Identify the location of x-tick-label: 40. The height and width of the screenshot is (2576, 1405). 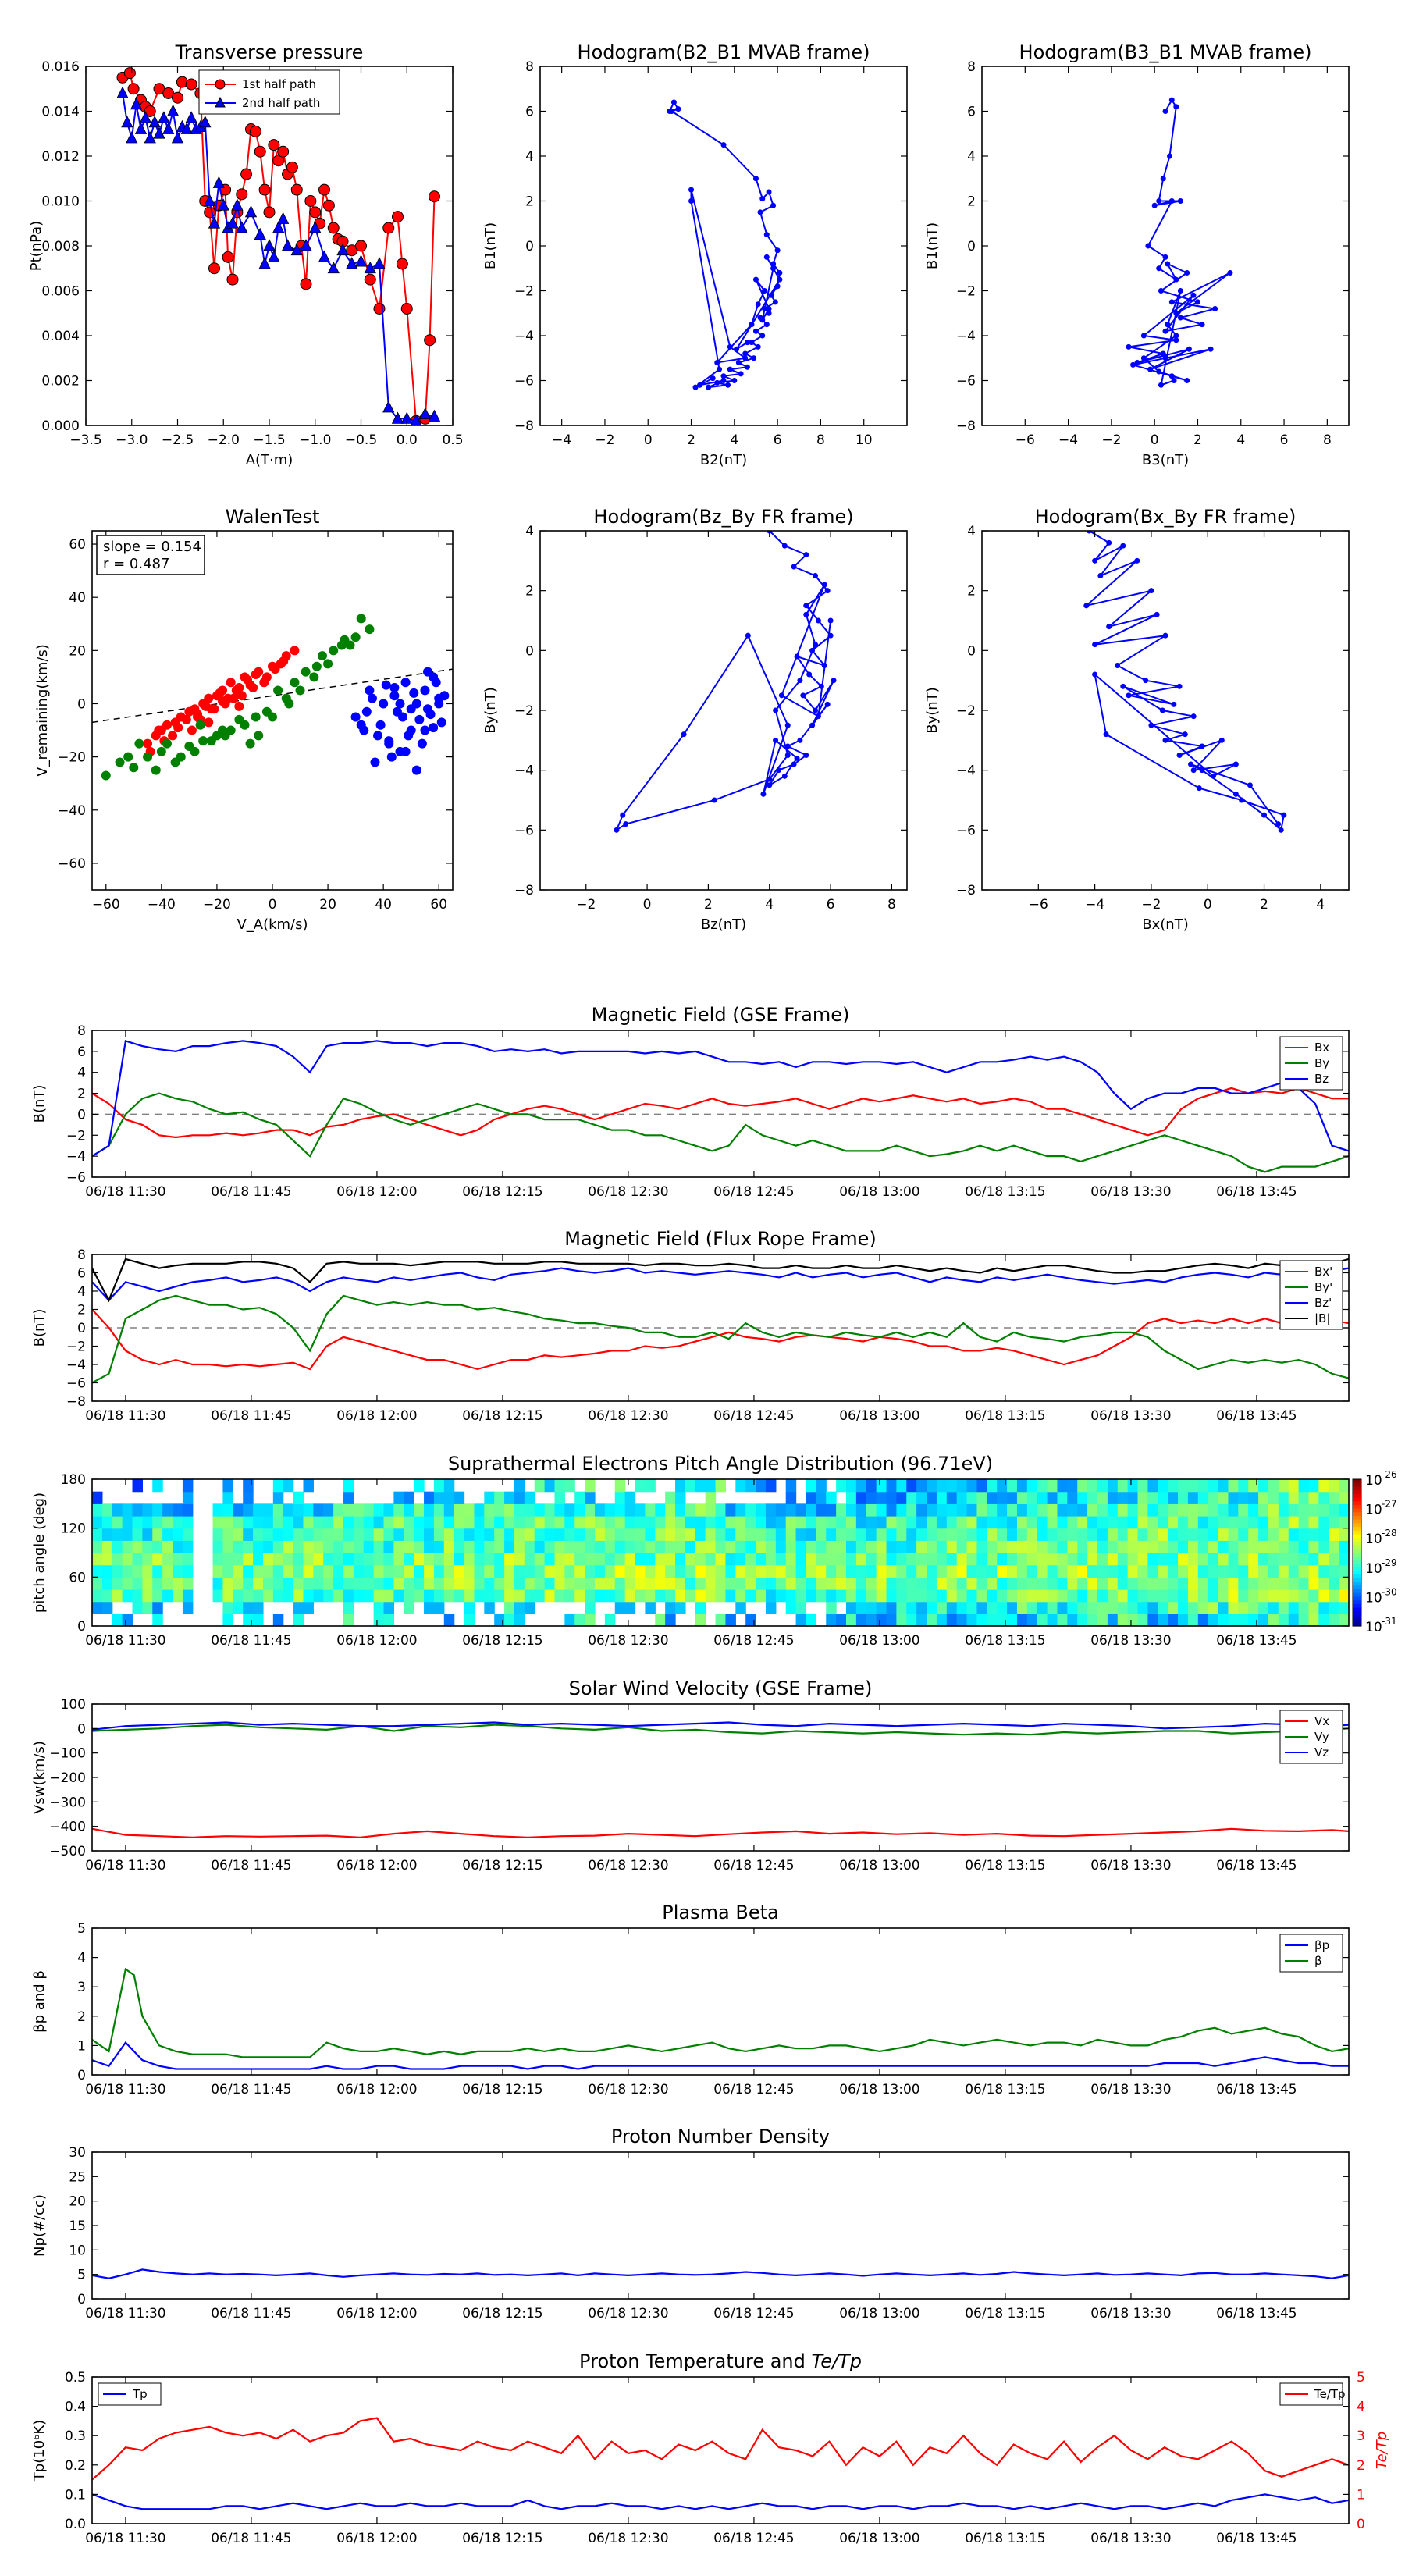
(383, 905).